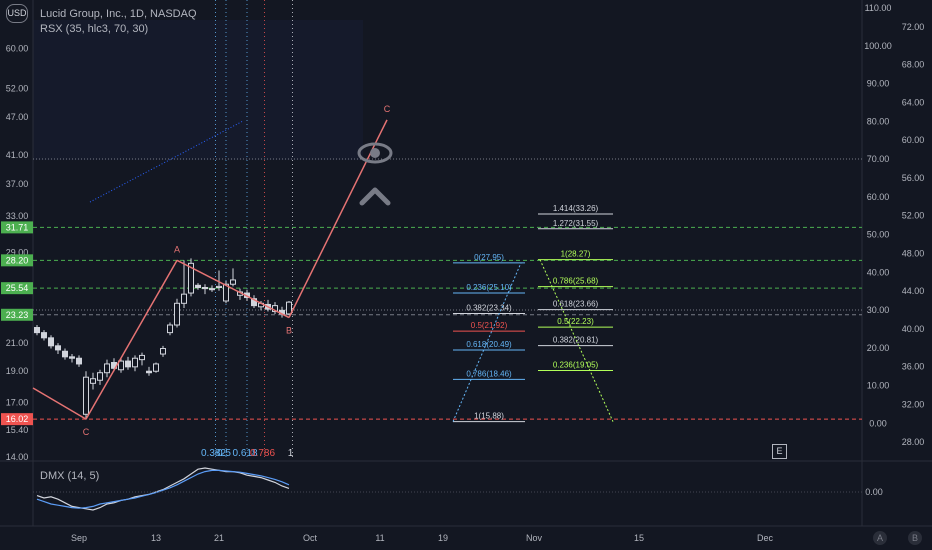 This screenshot has height=550, width=932. Describe the element at coordinates (779, 451) in the screenshot. I see `e-button: E` at that location.